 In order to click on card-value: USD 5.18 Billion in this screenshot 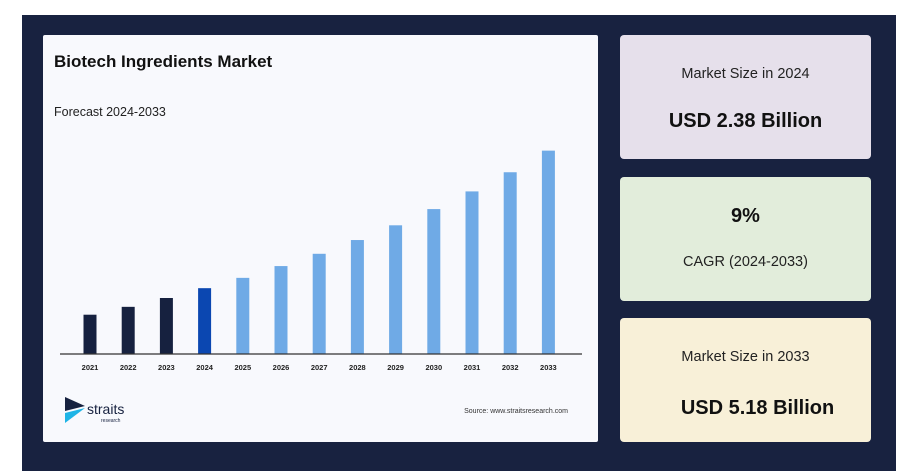, I will do `click(757, 408)`.